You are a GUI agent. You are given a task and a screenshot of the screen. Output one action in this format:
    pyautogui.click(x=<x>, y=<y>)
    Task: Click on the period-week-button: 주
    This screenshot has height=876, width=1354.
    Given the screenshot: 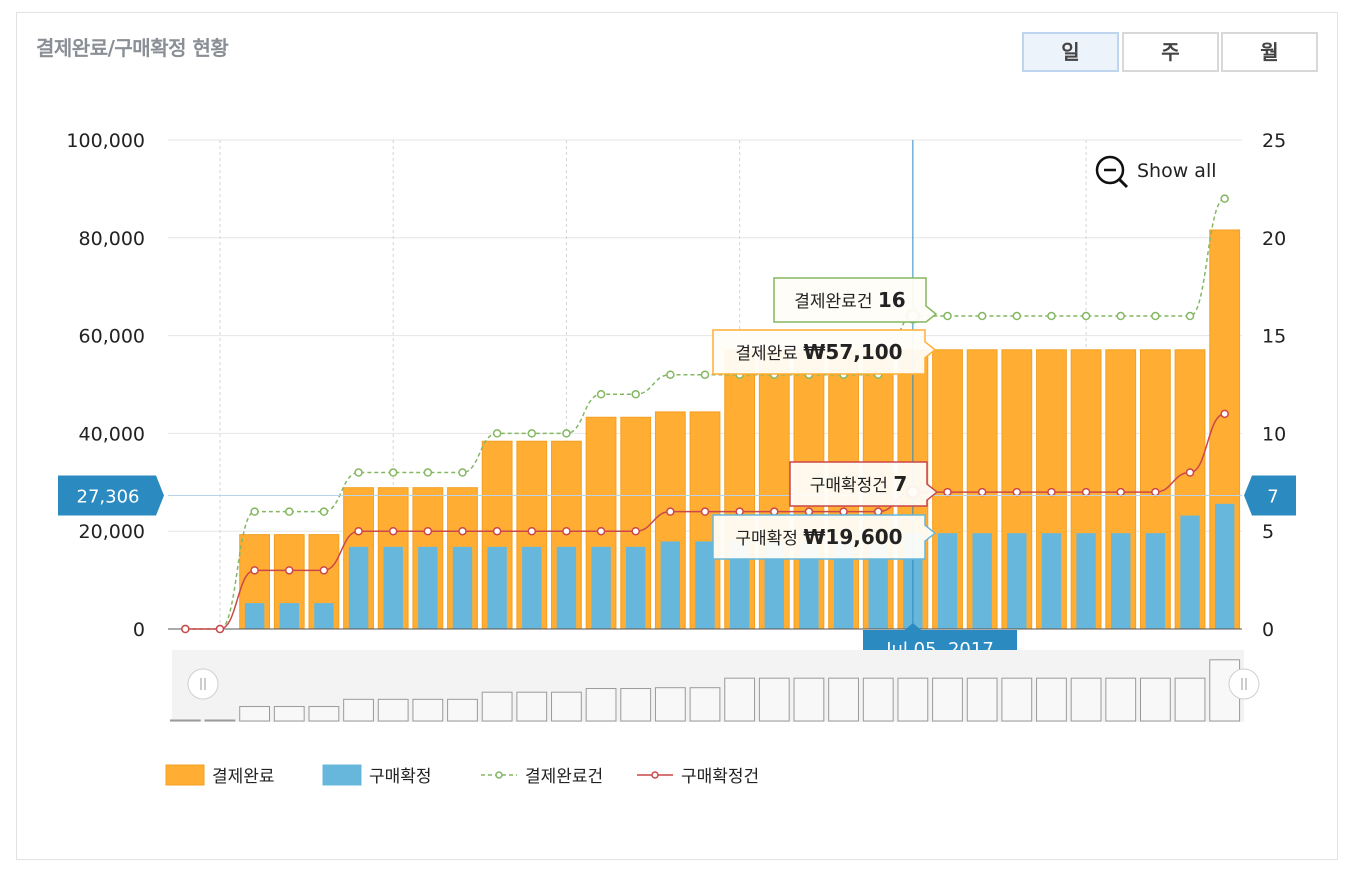 What is the action you would take?
    pyautogui.click(x=1170, y=52)
    